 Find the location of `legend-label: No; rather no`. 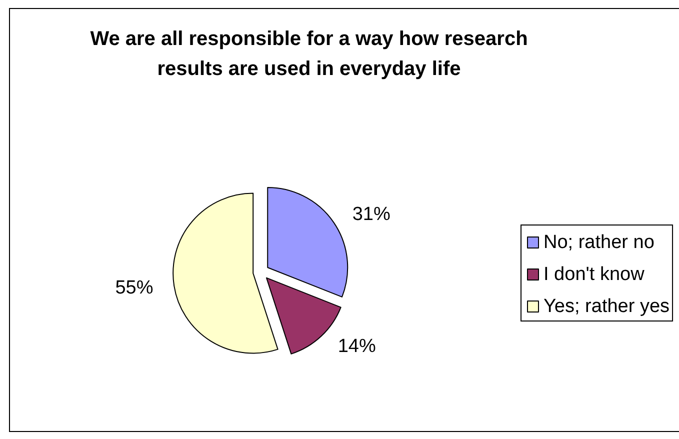

legend-label: No; rather no is located at coordinates (599, 242).